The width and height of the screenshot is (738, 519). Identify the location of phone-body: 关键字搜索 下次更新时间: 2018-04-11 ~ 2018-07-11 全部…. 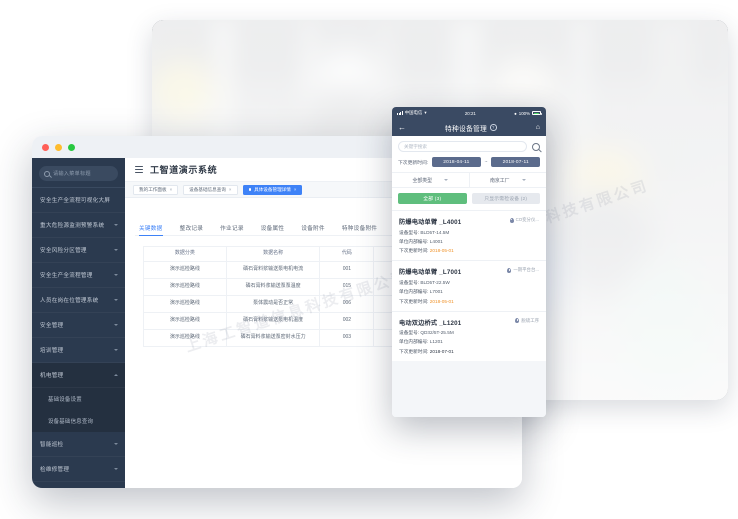
(469, 276).